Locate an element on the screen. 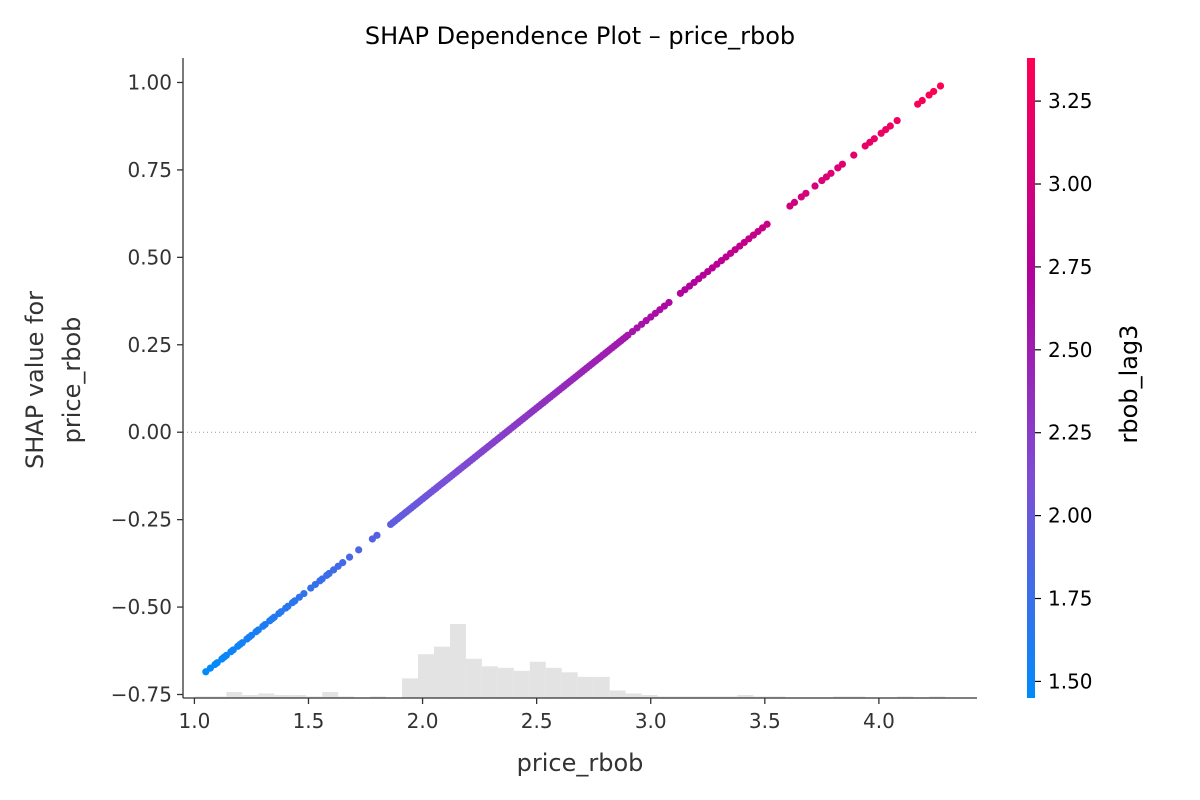 This screenshot has height=800, width=1200. y-tick-label: −0.75 is located at coordinates (141, 695).